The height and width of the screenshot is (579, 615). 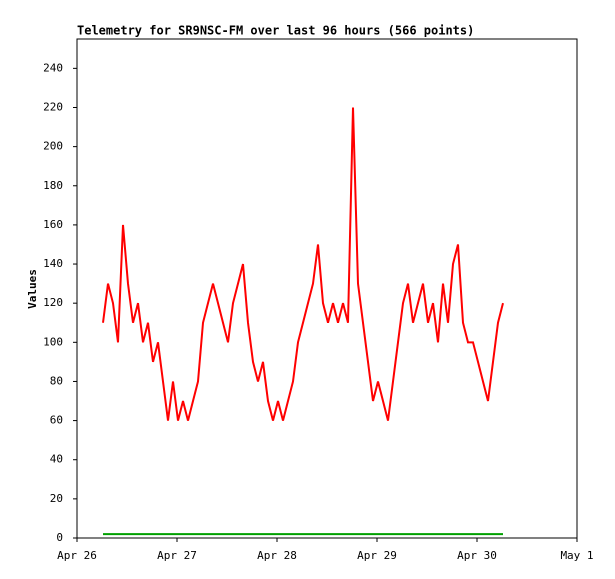 What do you see at coordinates (56, 498) in the screenshot?
I see `y-tick-label: 20` at bounding box center [56, 498].